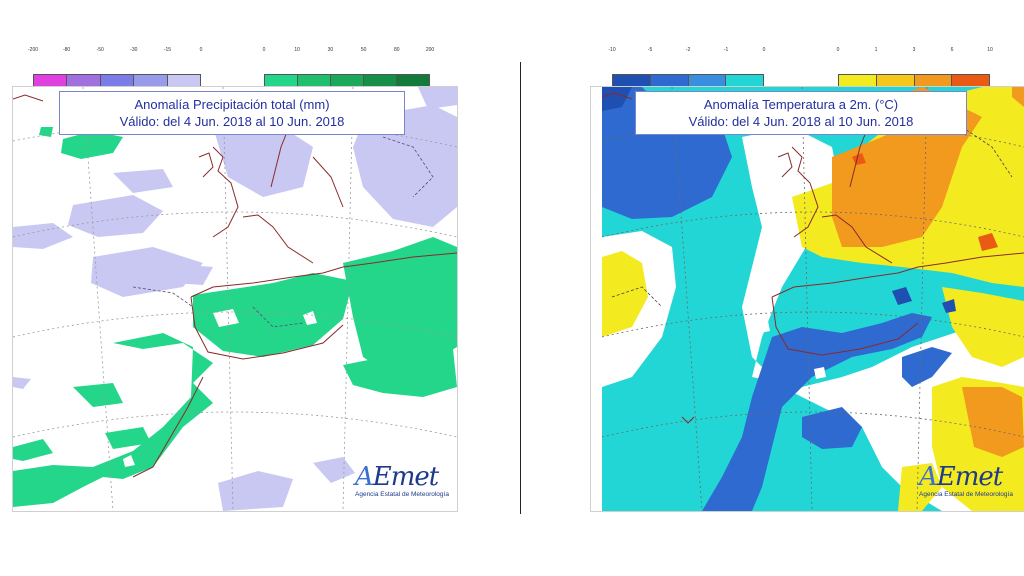 The image size is (1024, 576). Describe the element at coordinates (283, 232) in the screenshot. I see `precip-contours` at that location.